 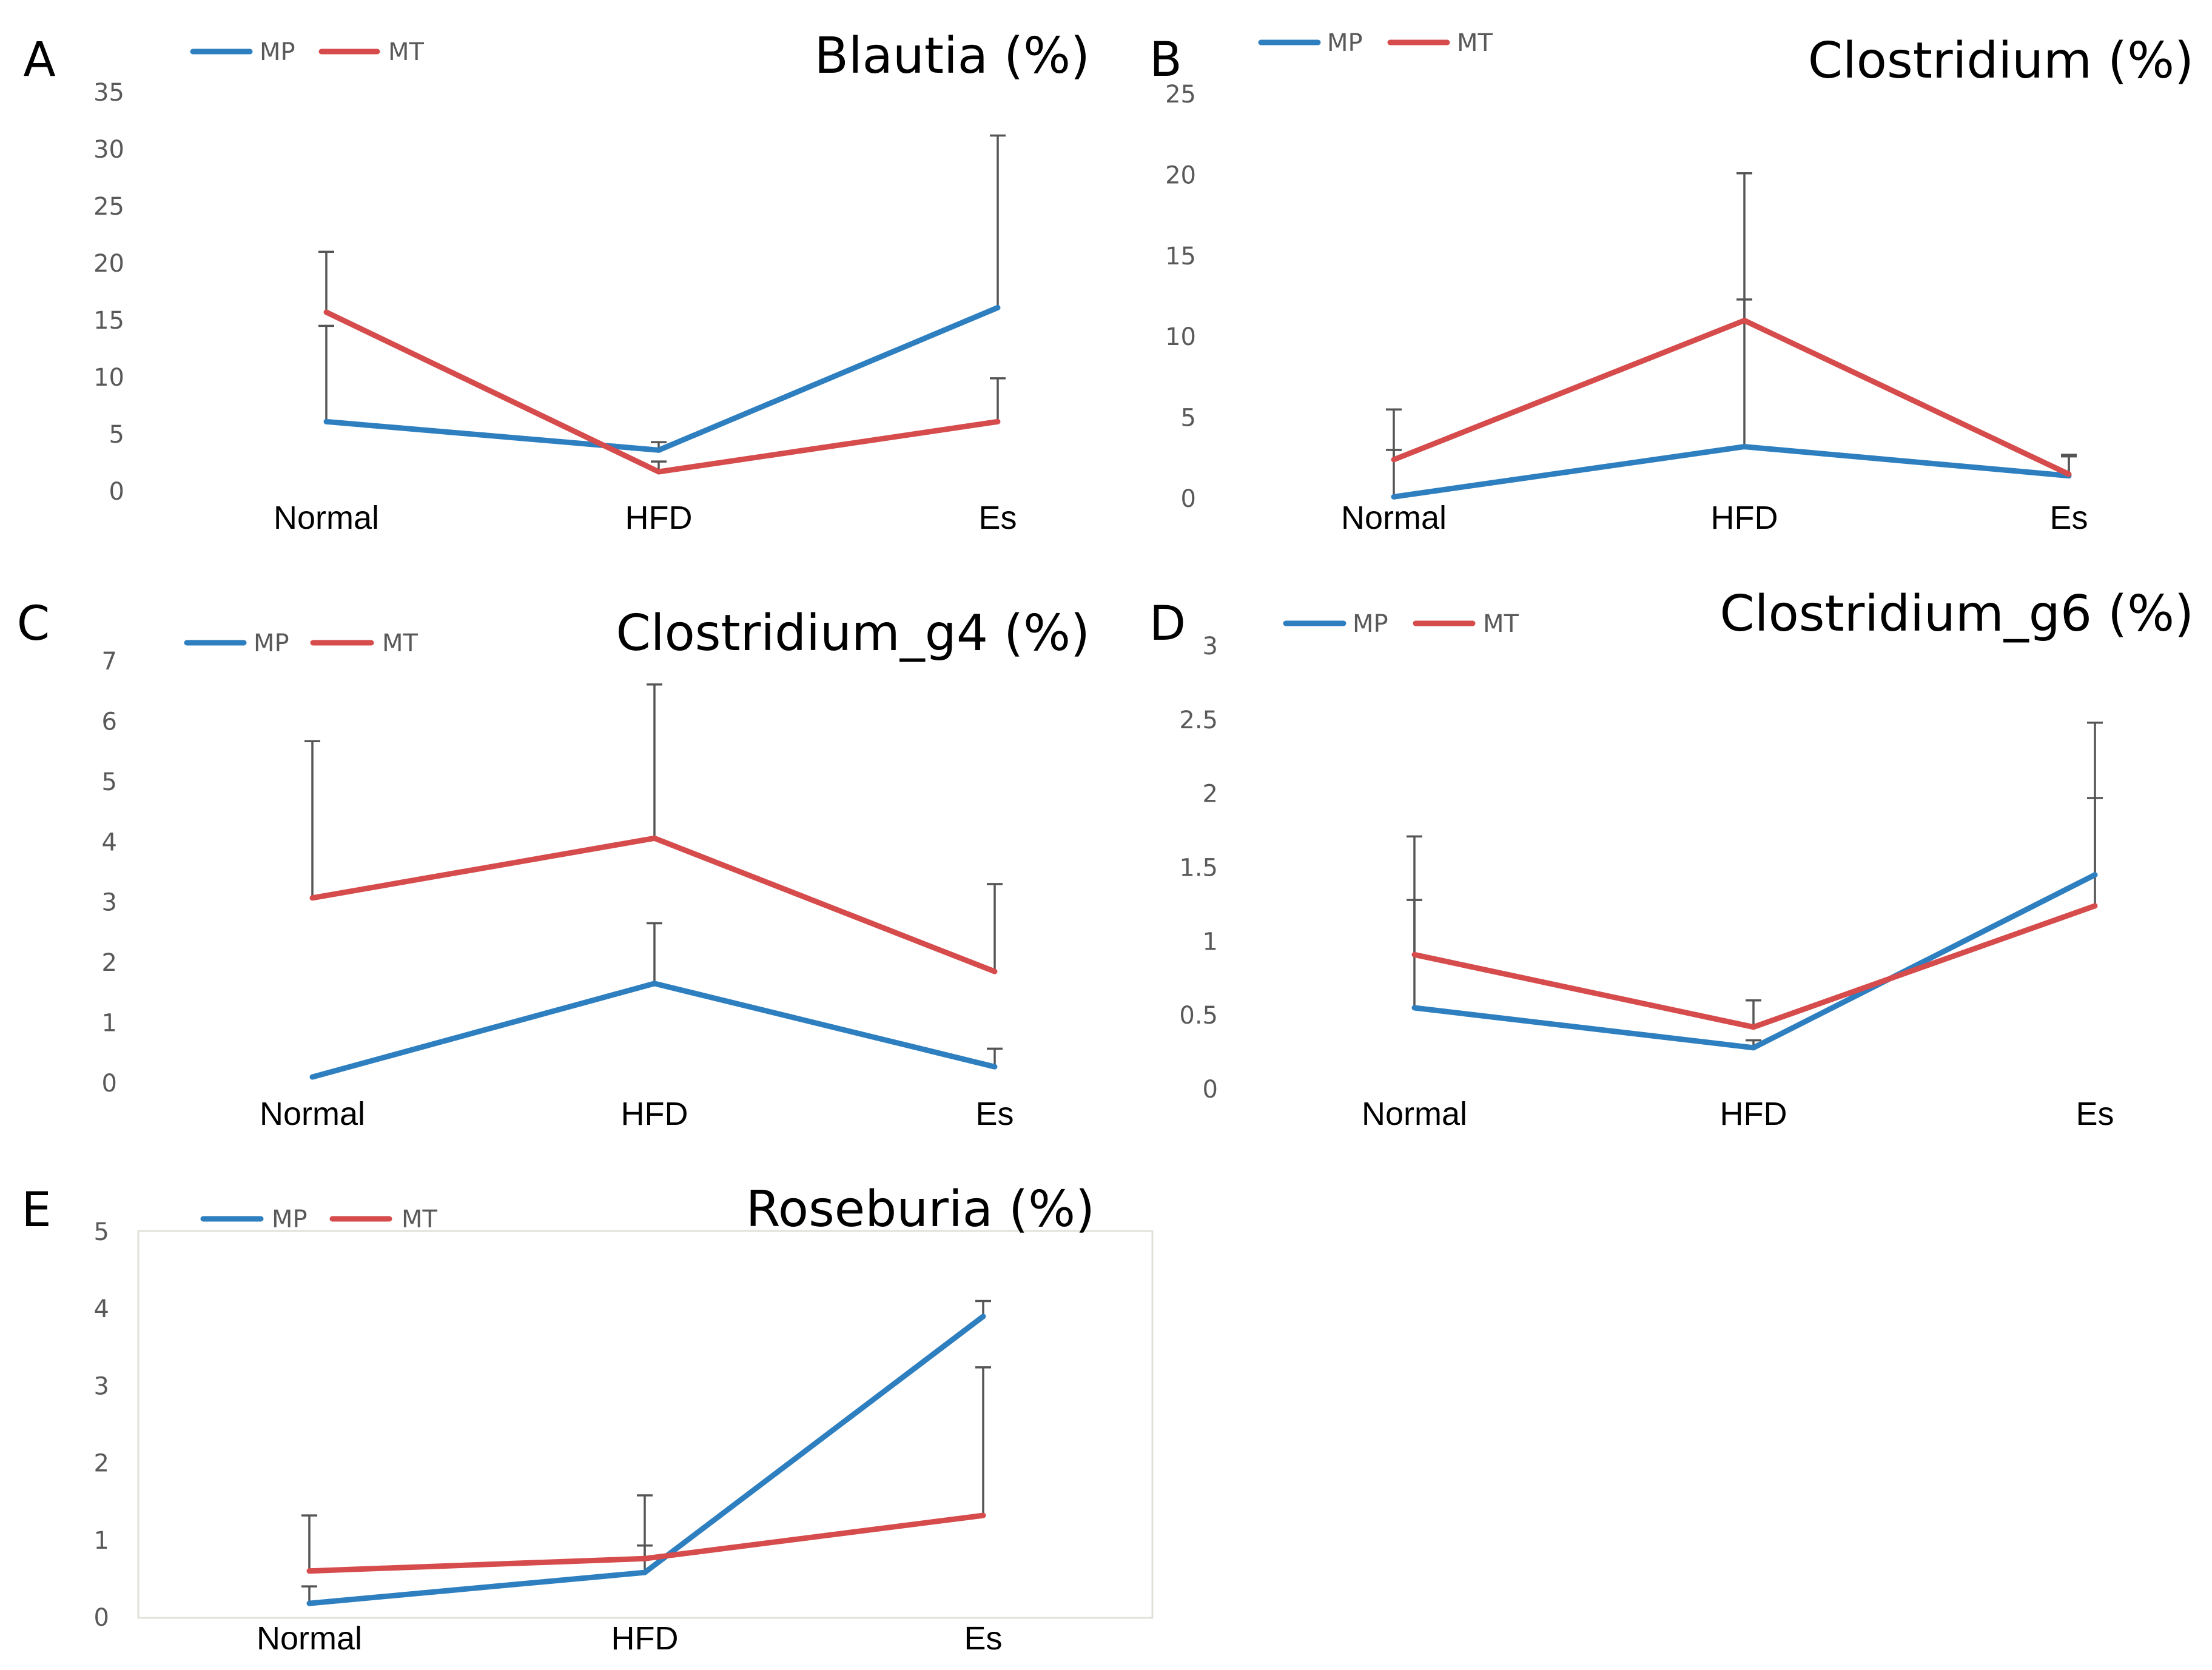 What do you see at coordinates (853, 634) in the screenshot?
I see `chart-title: Clostridium_g4 (%)` at bounding box center [853, 634].